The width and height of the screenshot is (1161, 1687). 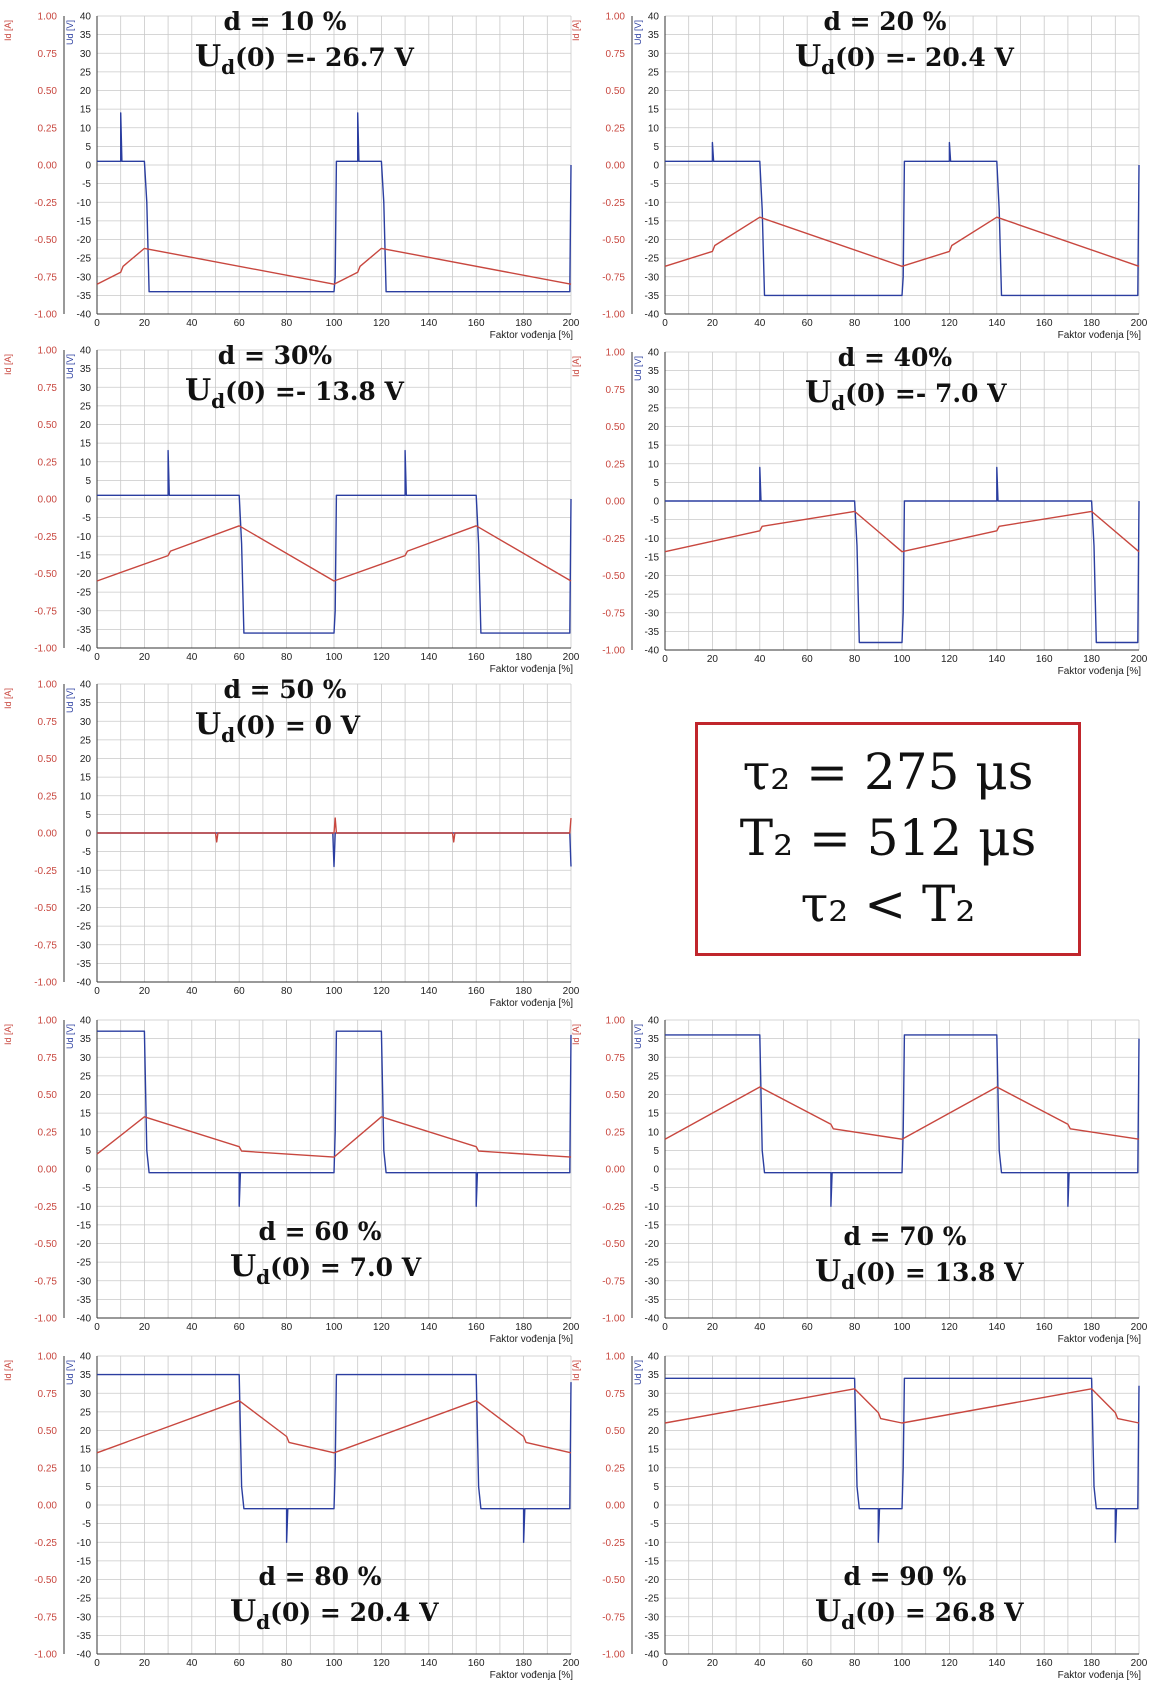 I want to click on ud-tick-label: -5, so click(x=86, y=1524).